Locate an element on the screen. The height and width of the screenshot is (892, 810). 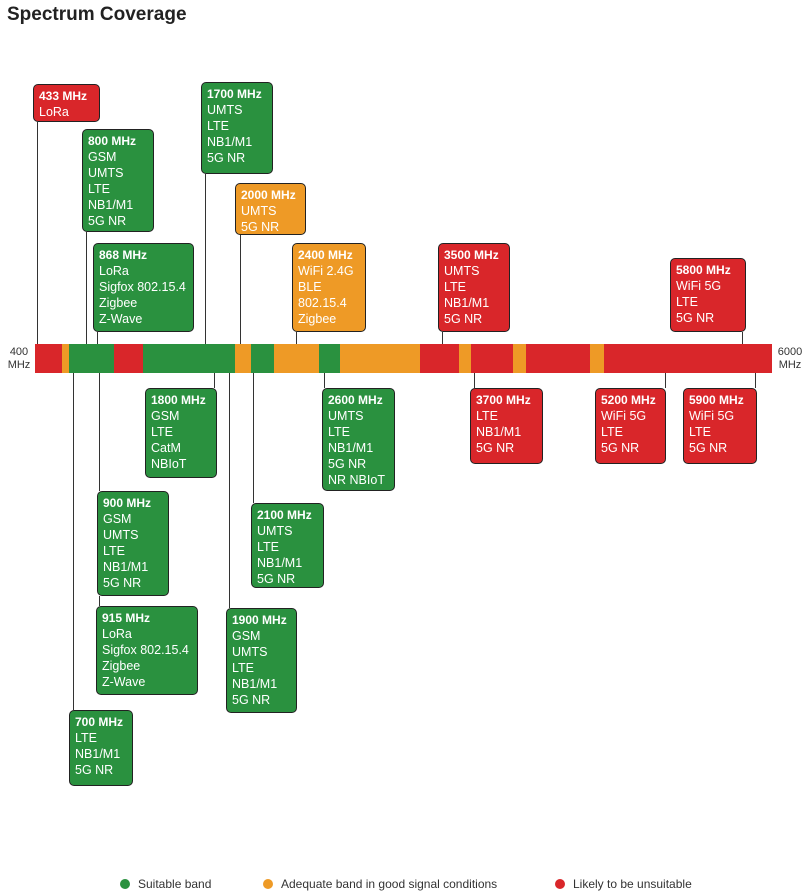
band-box-1800-mhz: 1800 MHz GSM LTE CatM NBIoT is located at coordinates (181, 433).